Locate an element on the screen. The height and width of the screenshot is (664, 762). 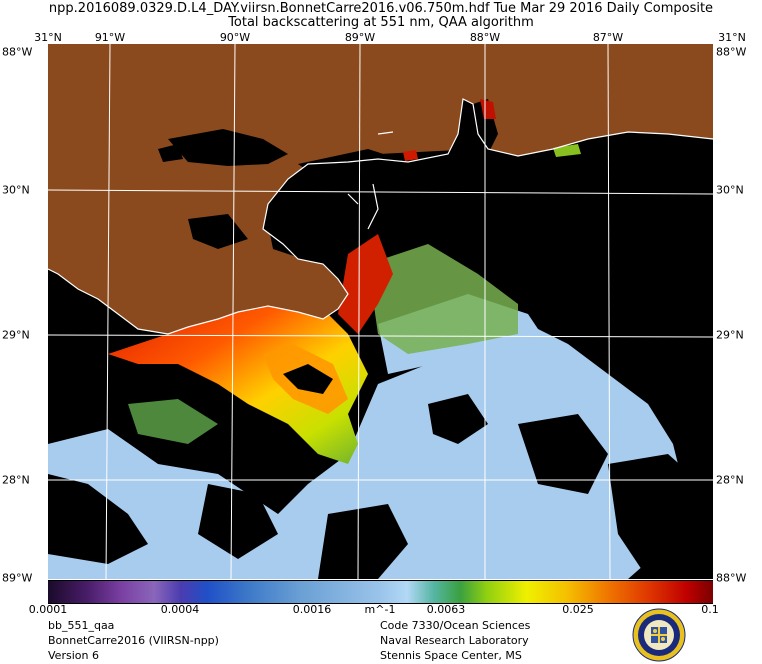
lat-label-left-bottom: 89°W is located at coordinates (17, 578).